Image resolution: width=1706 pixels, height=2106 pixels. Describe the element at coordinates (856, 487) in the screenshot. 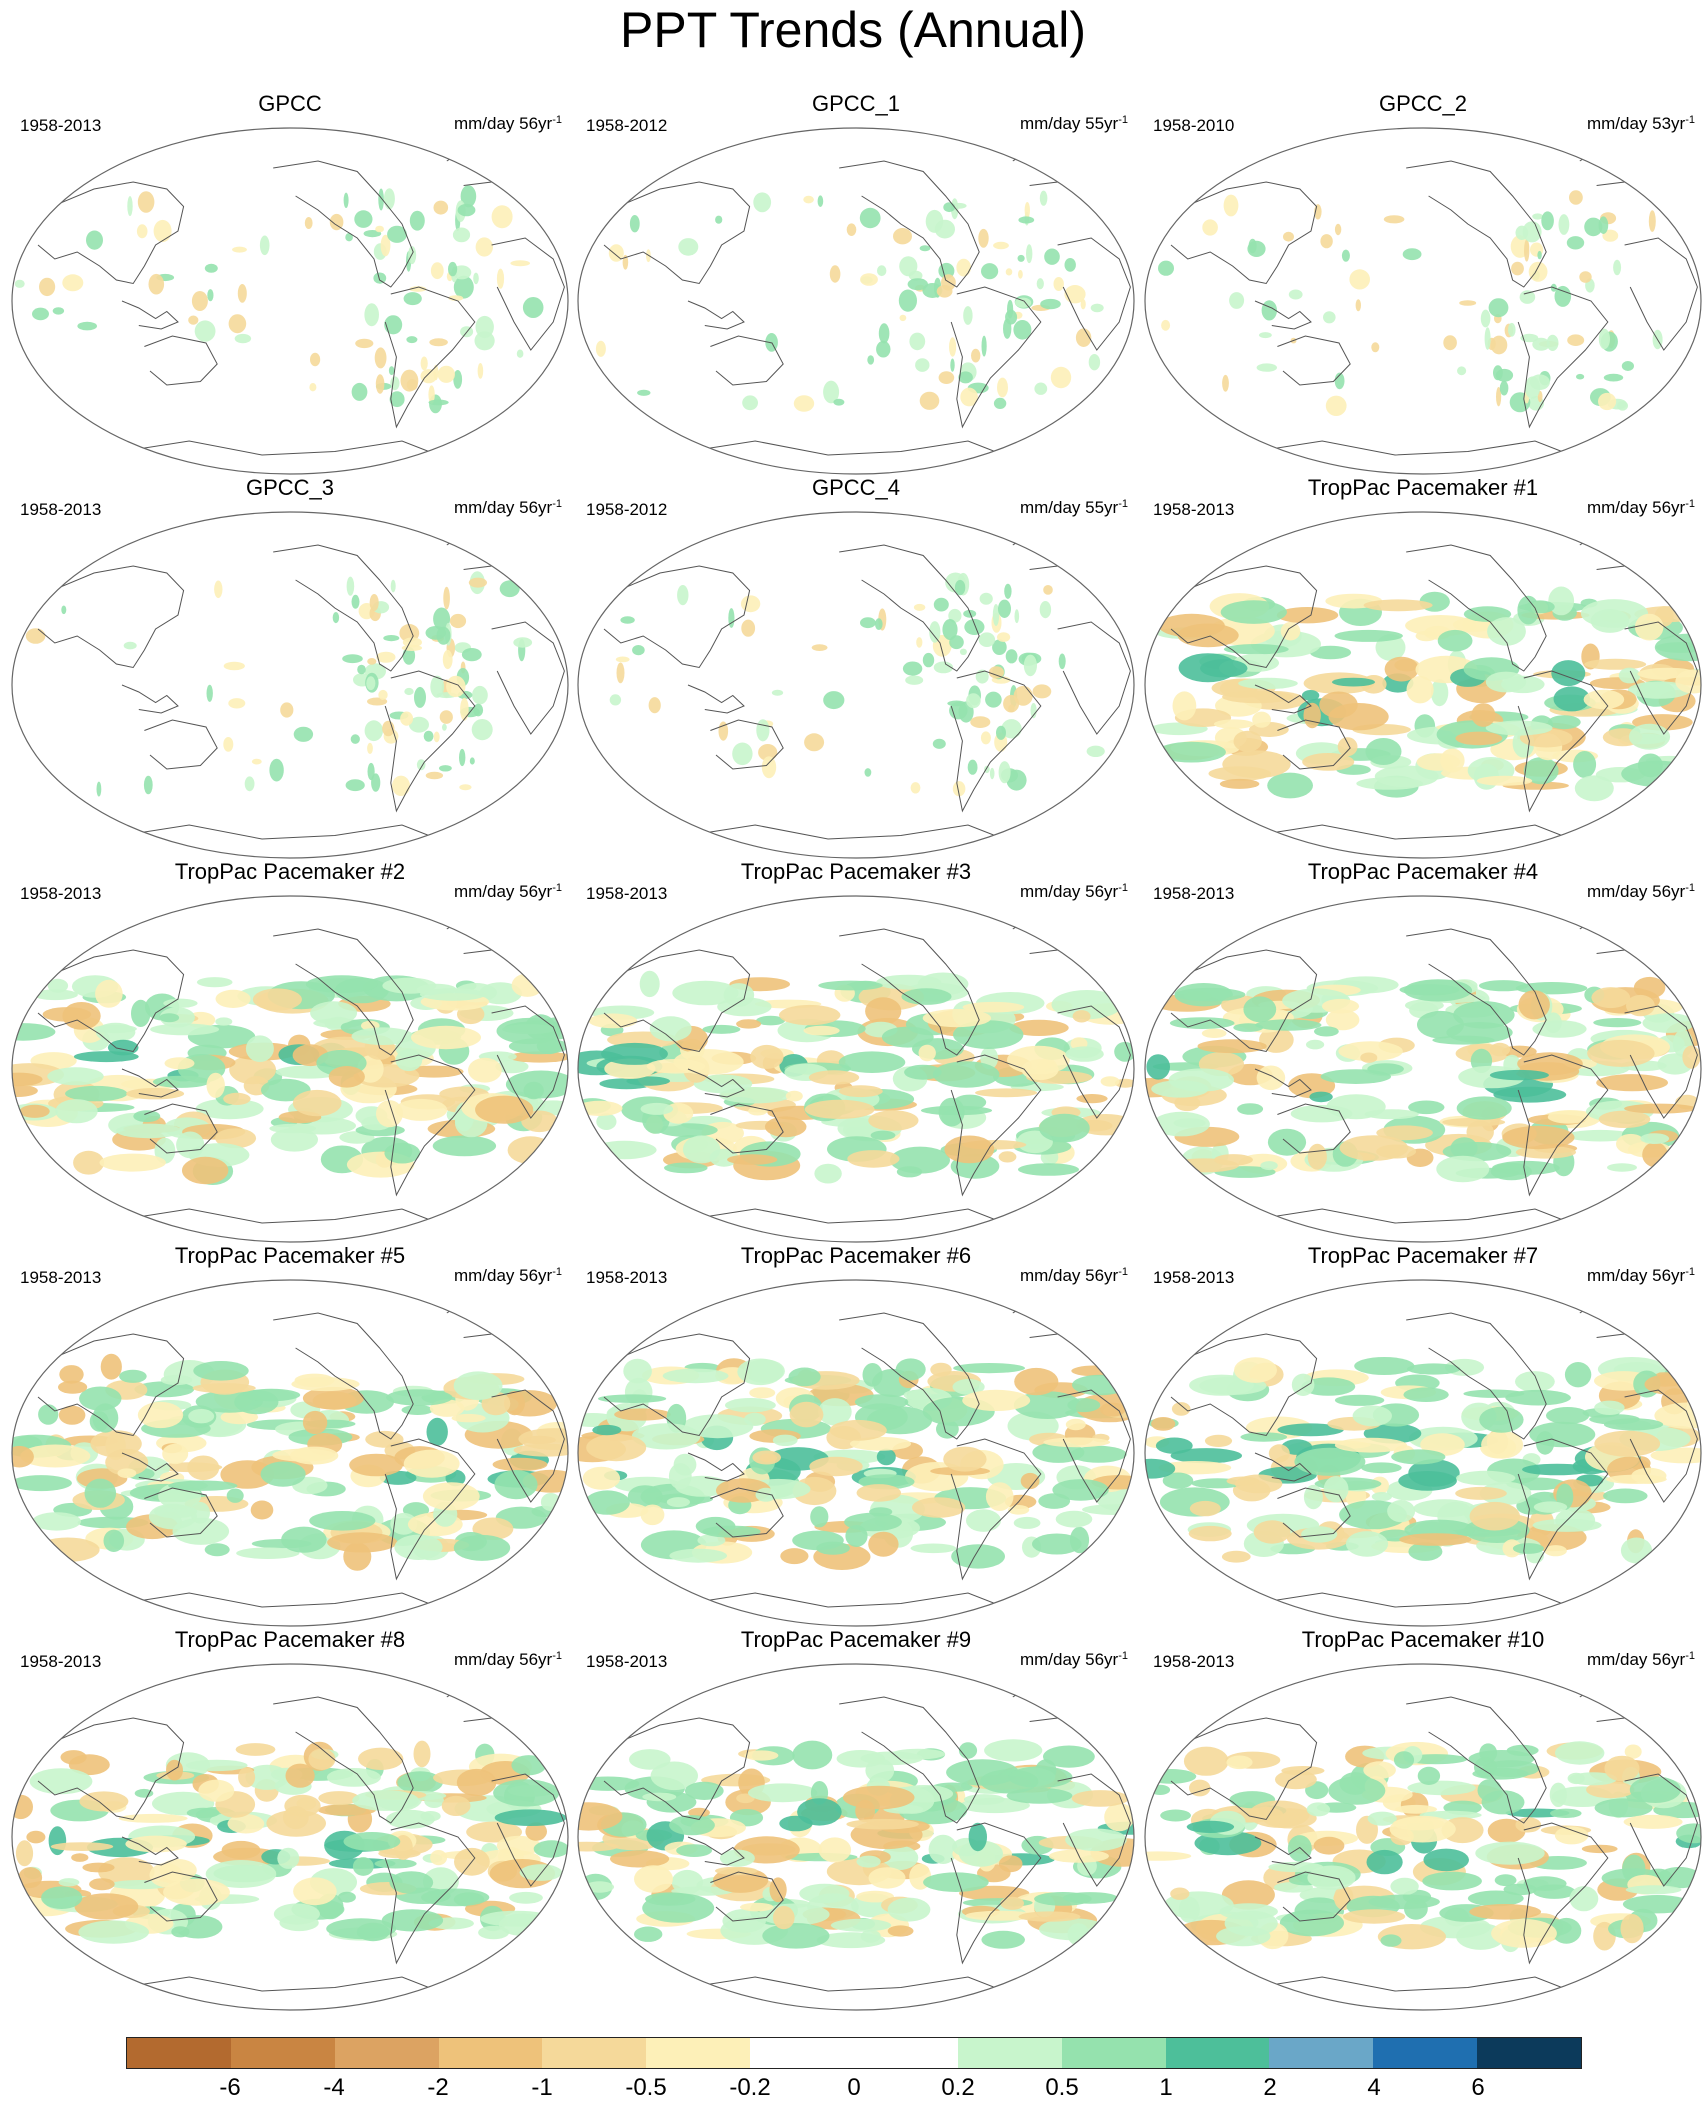

I see `panel-title: GPCC_4` at that location.